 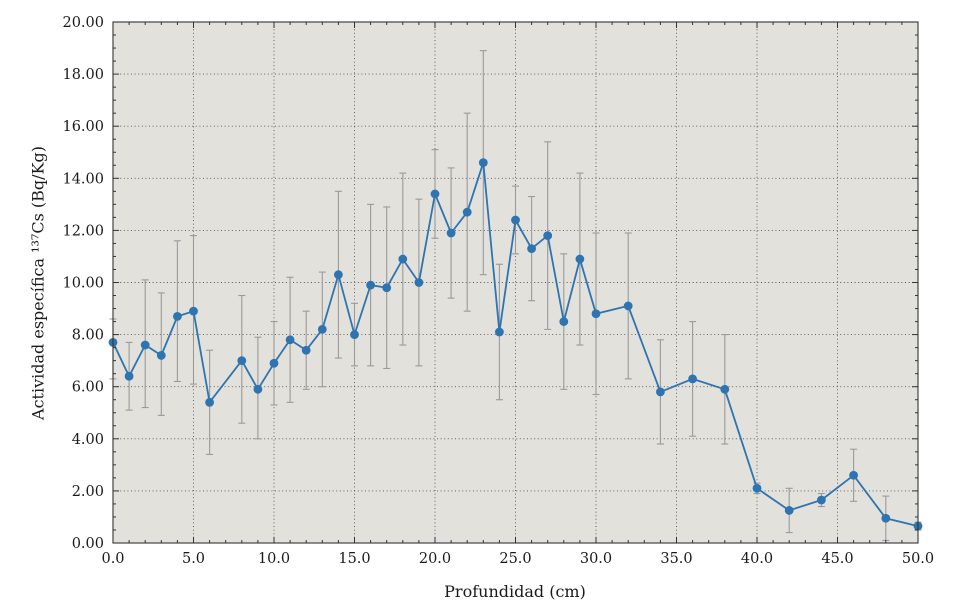 I want to click on y-tick-label: 20.00, so click(x=83, y=23).